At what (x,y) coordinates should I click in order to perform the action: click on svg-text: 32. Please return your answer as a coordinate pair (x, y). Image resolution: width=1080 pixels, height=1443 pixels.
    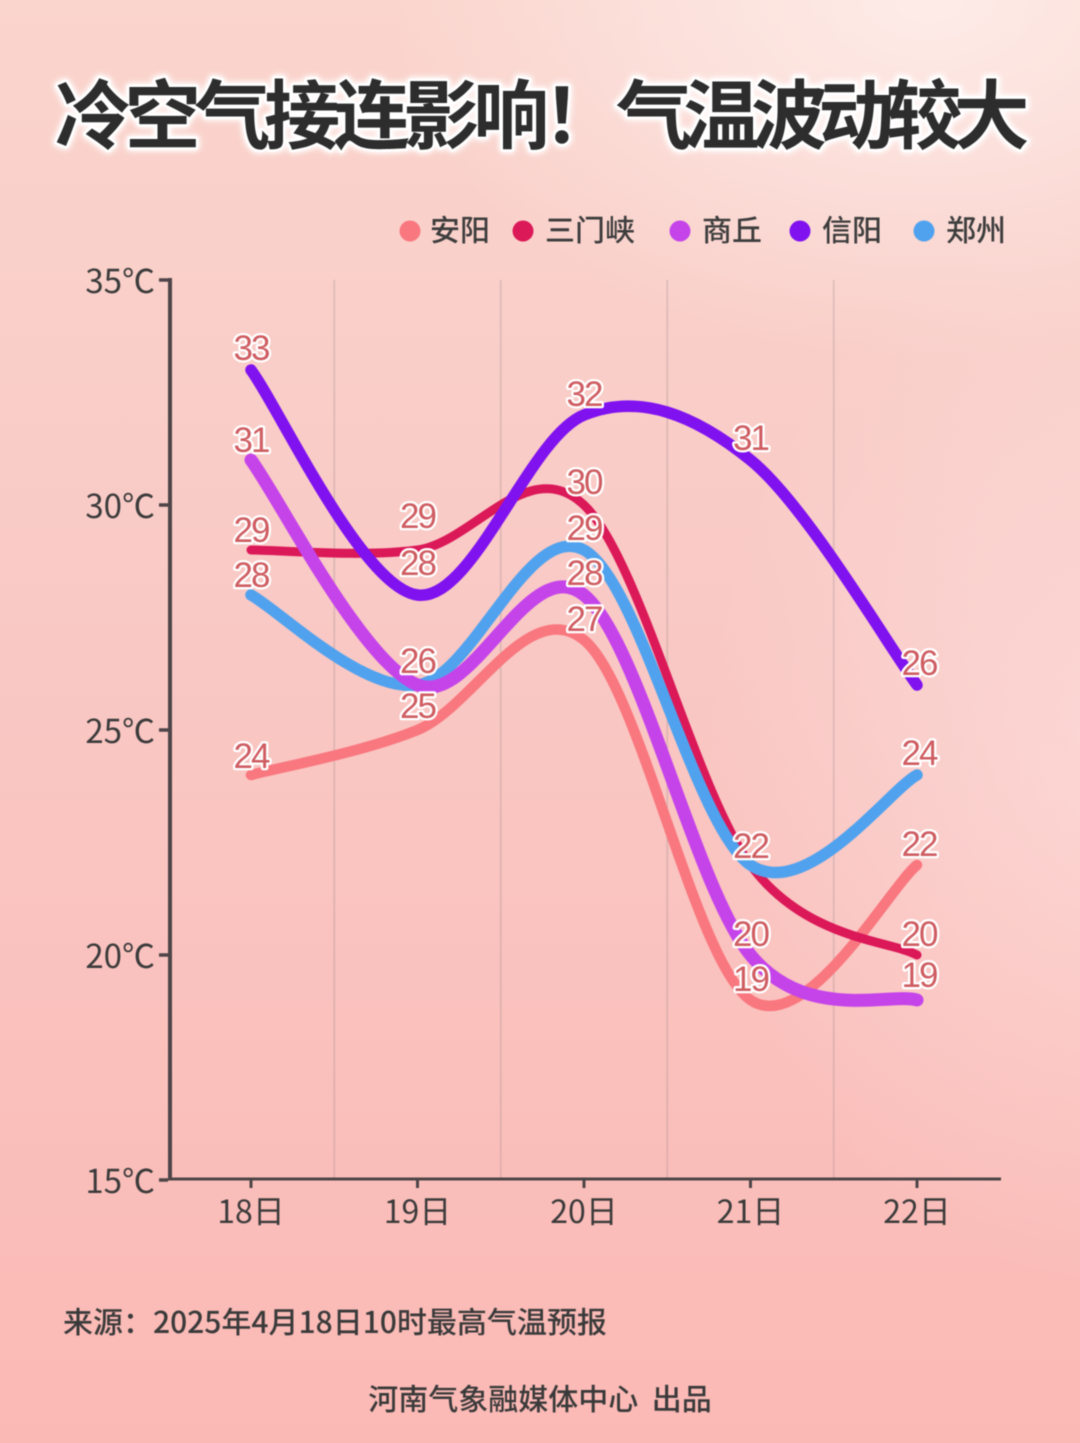
    Looking at the image, I should click on (584, 394).